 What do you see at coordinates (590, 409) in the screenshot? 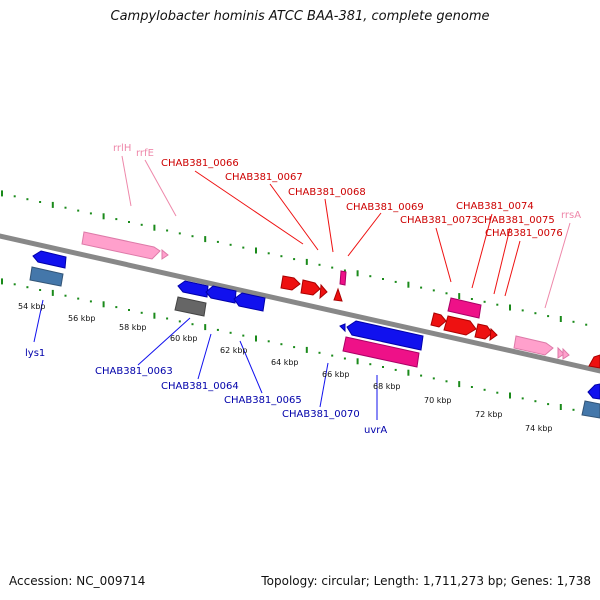
I see `misc-edge-band` at bounding box center [590, 409].